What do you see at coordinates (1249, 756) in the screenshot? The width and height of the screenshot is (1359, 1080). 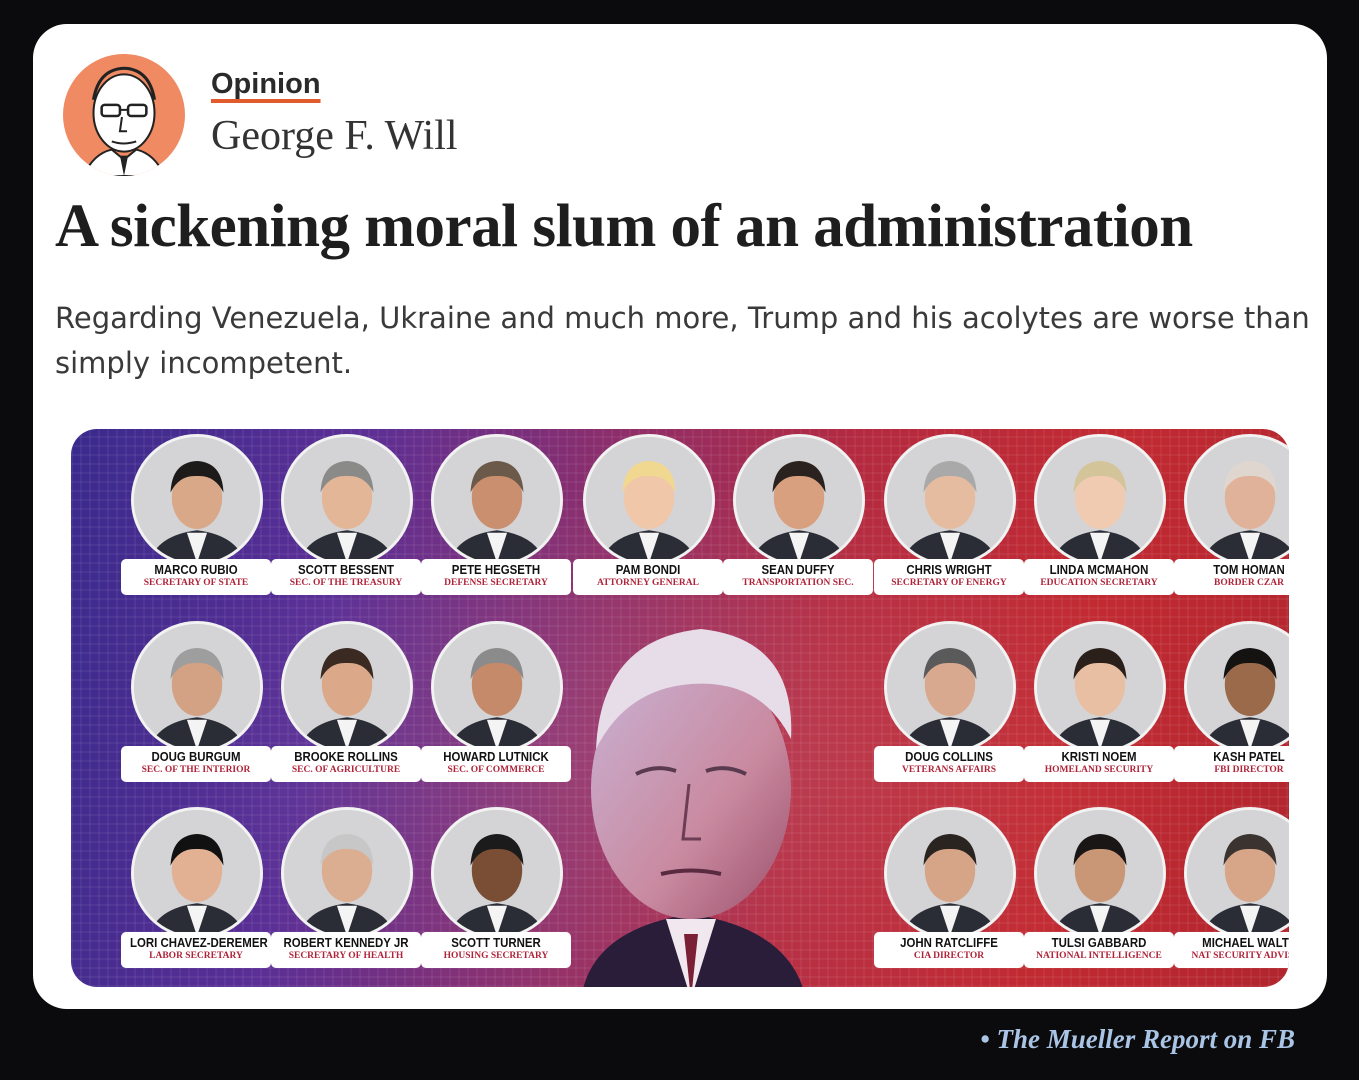 I see `member-name: KASH PATEL` at bounding box center [1249, 756].